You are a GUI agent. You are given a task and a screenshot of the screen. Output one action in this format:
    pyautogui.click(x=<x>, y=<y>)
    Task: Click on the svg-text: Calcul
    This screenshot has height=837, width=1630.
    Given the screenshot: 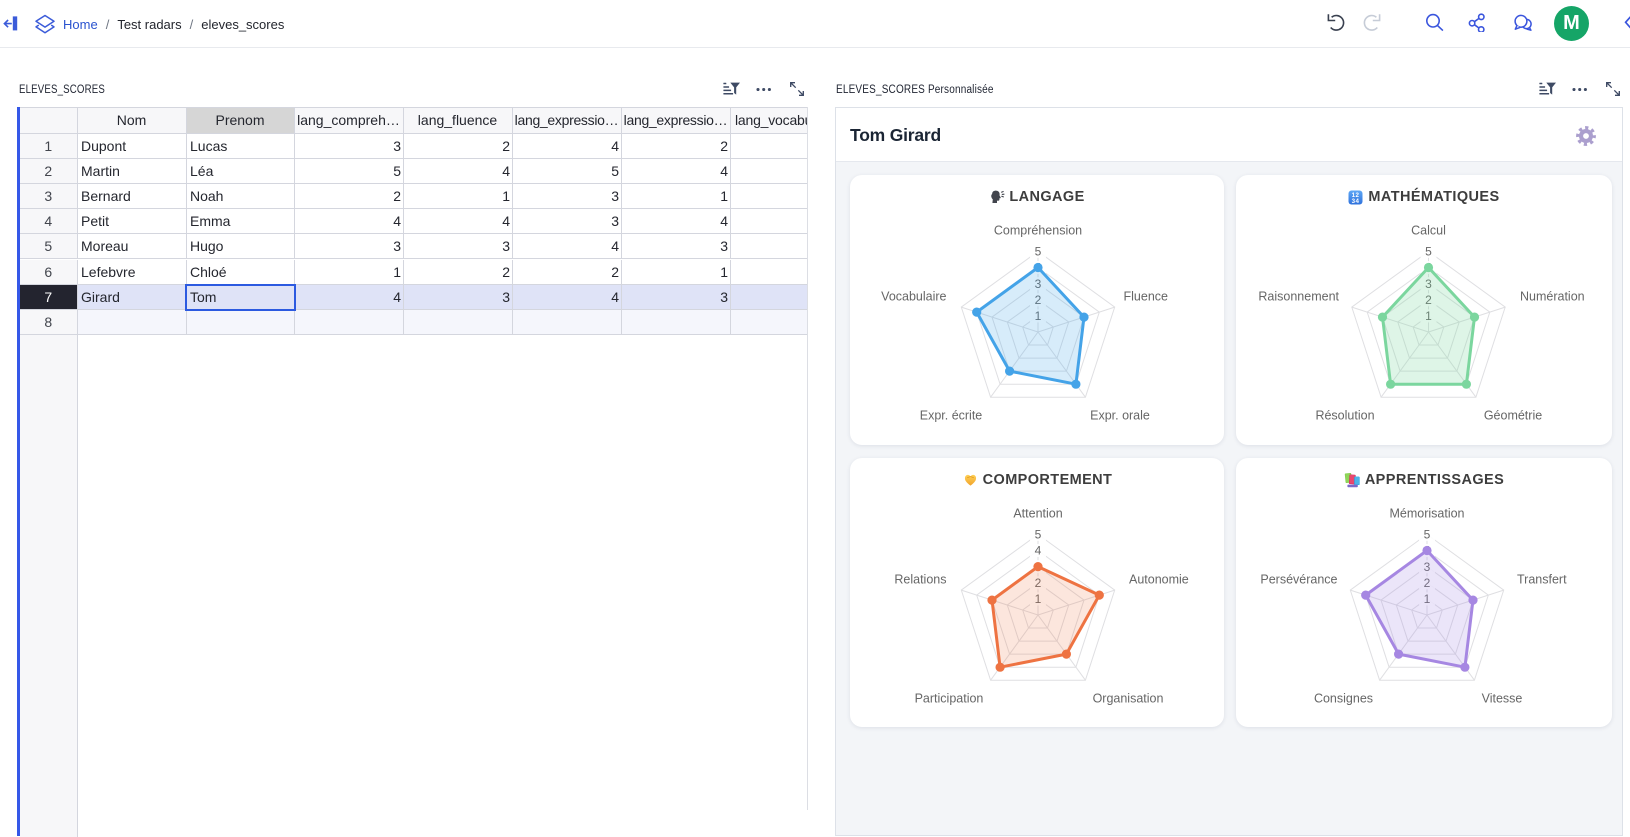 What is the action you would take?
    pyautogui.click(x=1428, y=231)
    